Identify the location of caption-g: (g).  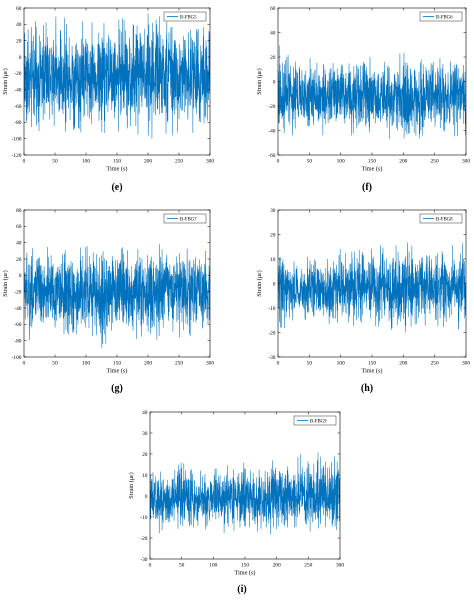
(117, 388).